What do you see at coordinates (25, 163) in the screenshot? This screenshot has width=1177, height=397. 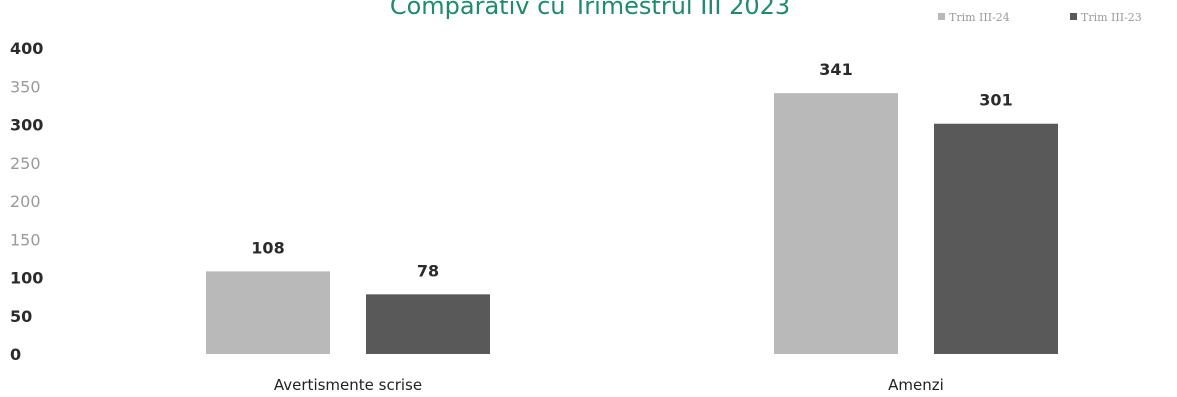 I see `y-tick-label: 250` at bounding box center [25, 163].